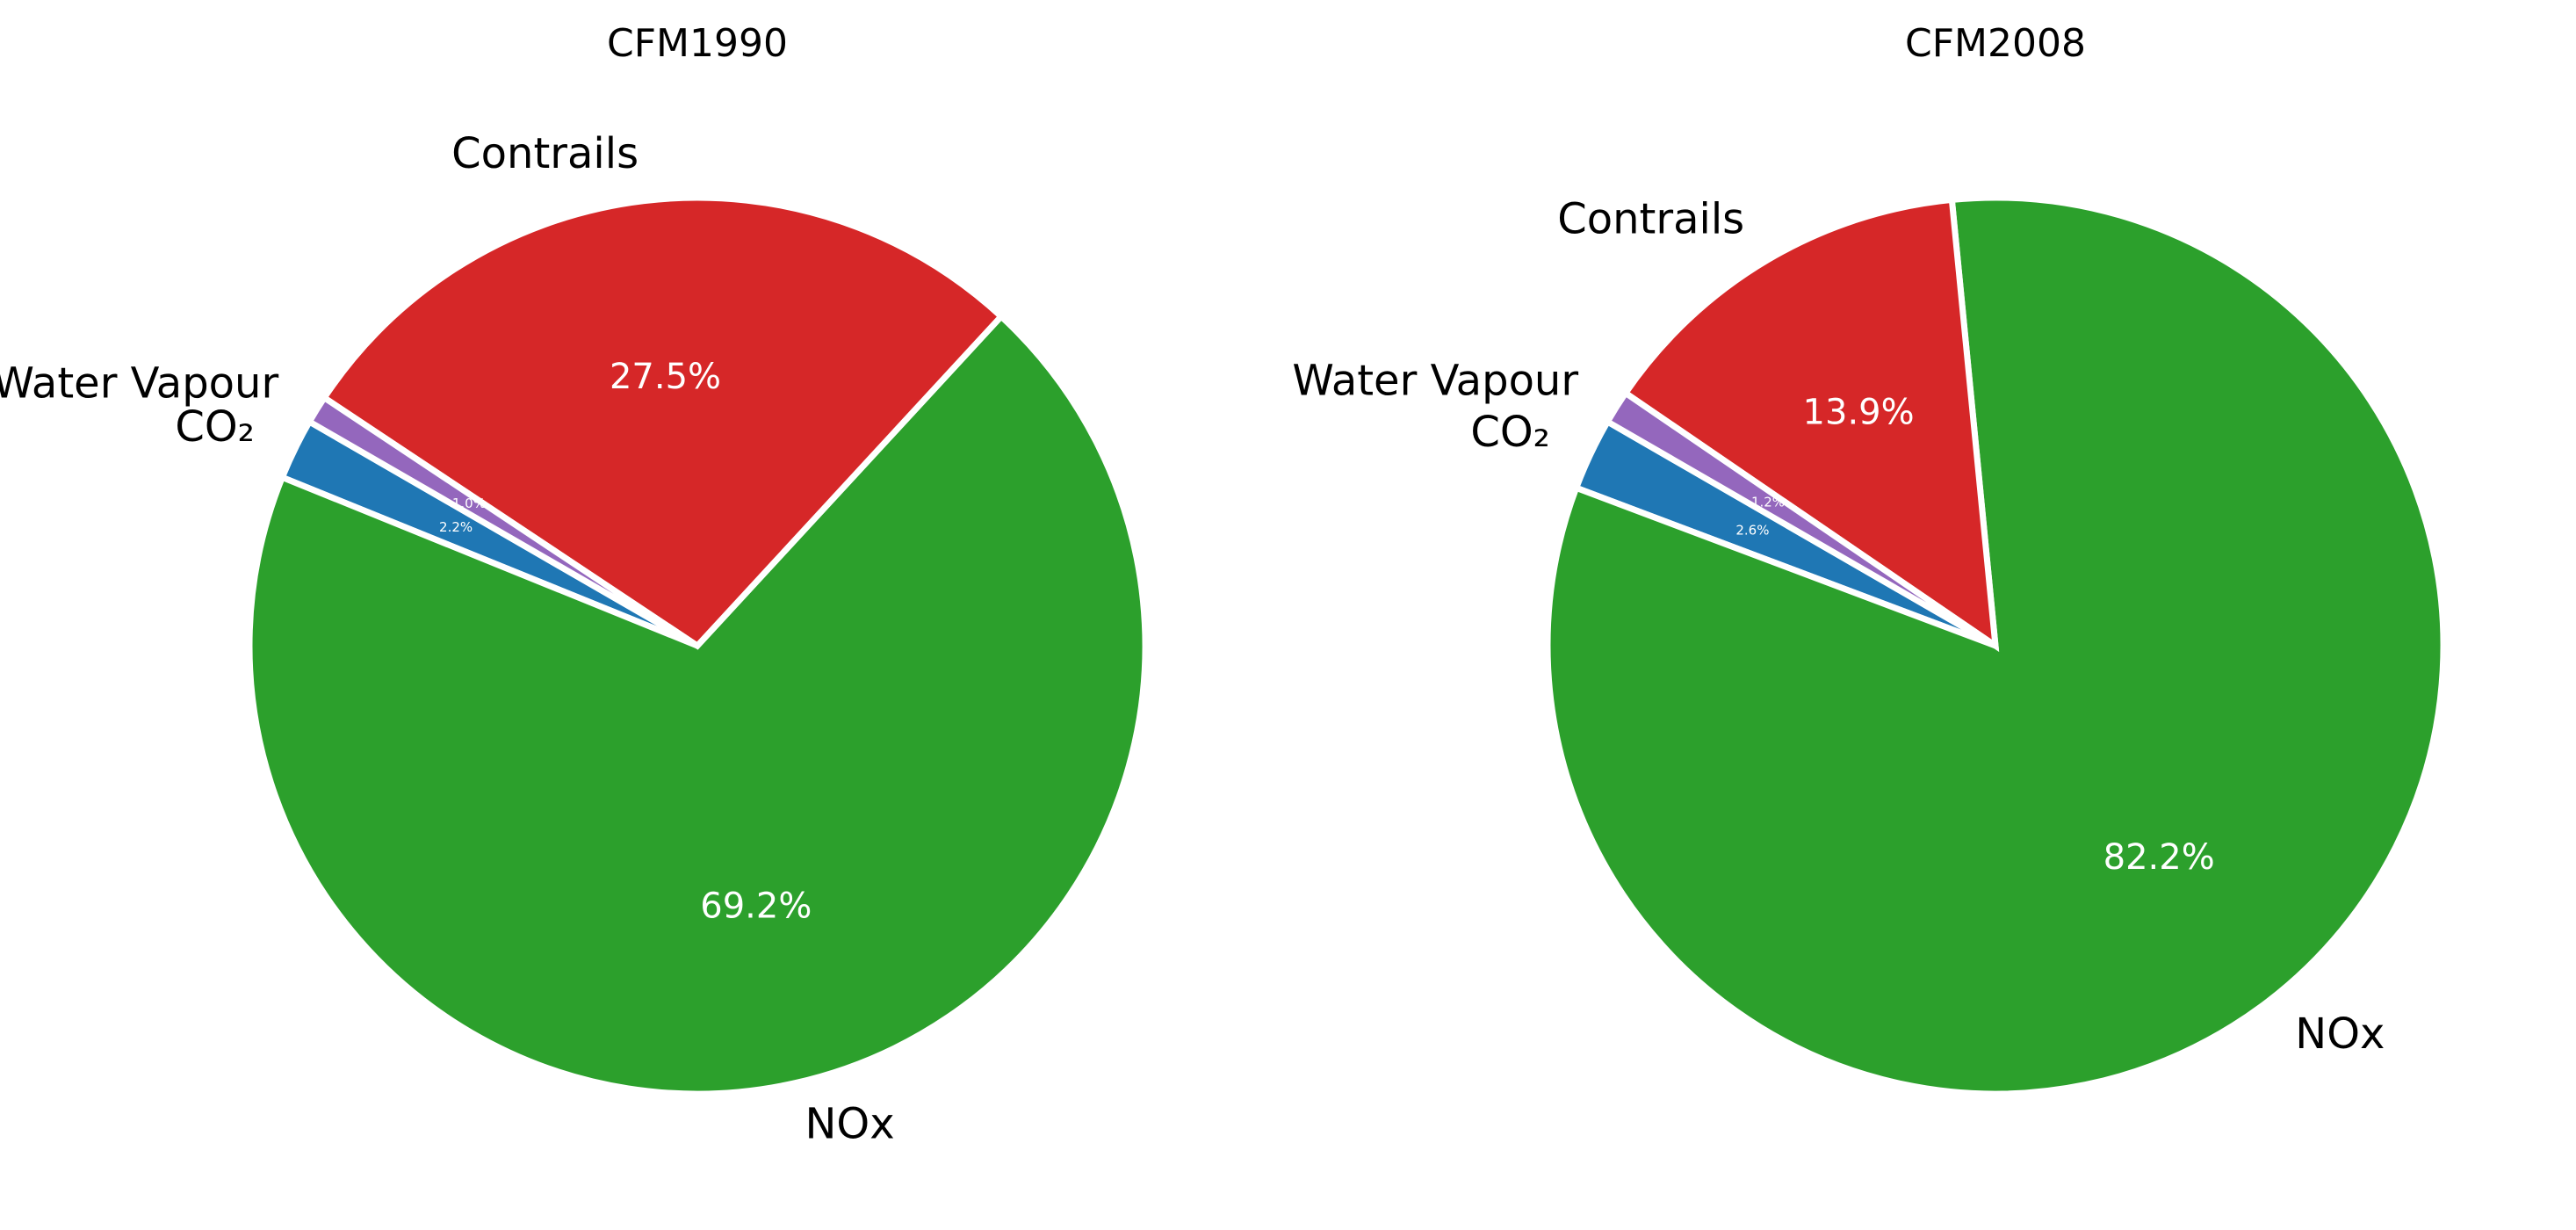 This screenshot has width=2576, height=1230. What do you see at coordinates (2159, 857) in the screenshot?
I see `percent-label-nox: 82.2%` at bounding box center [2159, 857].